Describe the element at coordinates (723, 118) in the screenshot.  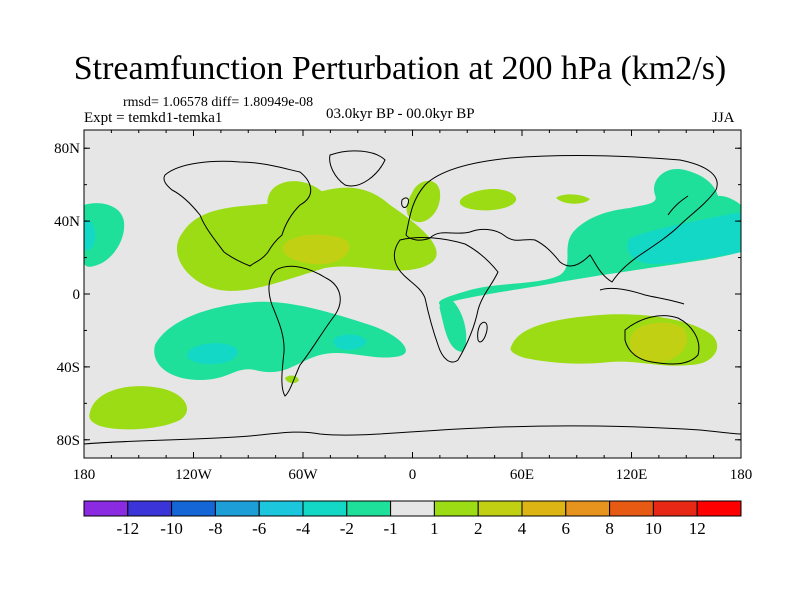
I see `season-label: JJA` at that location.